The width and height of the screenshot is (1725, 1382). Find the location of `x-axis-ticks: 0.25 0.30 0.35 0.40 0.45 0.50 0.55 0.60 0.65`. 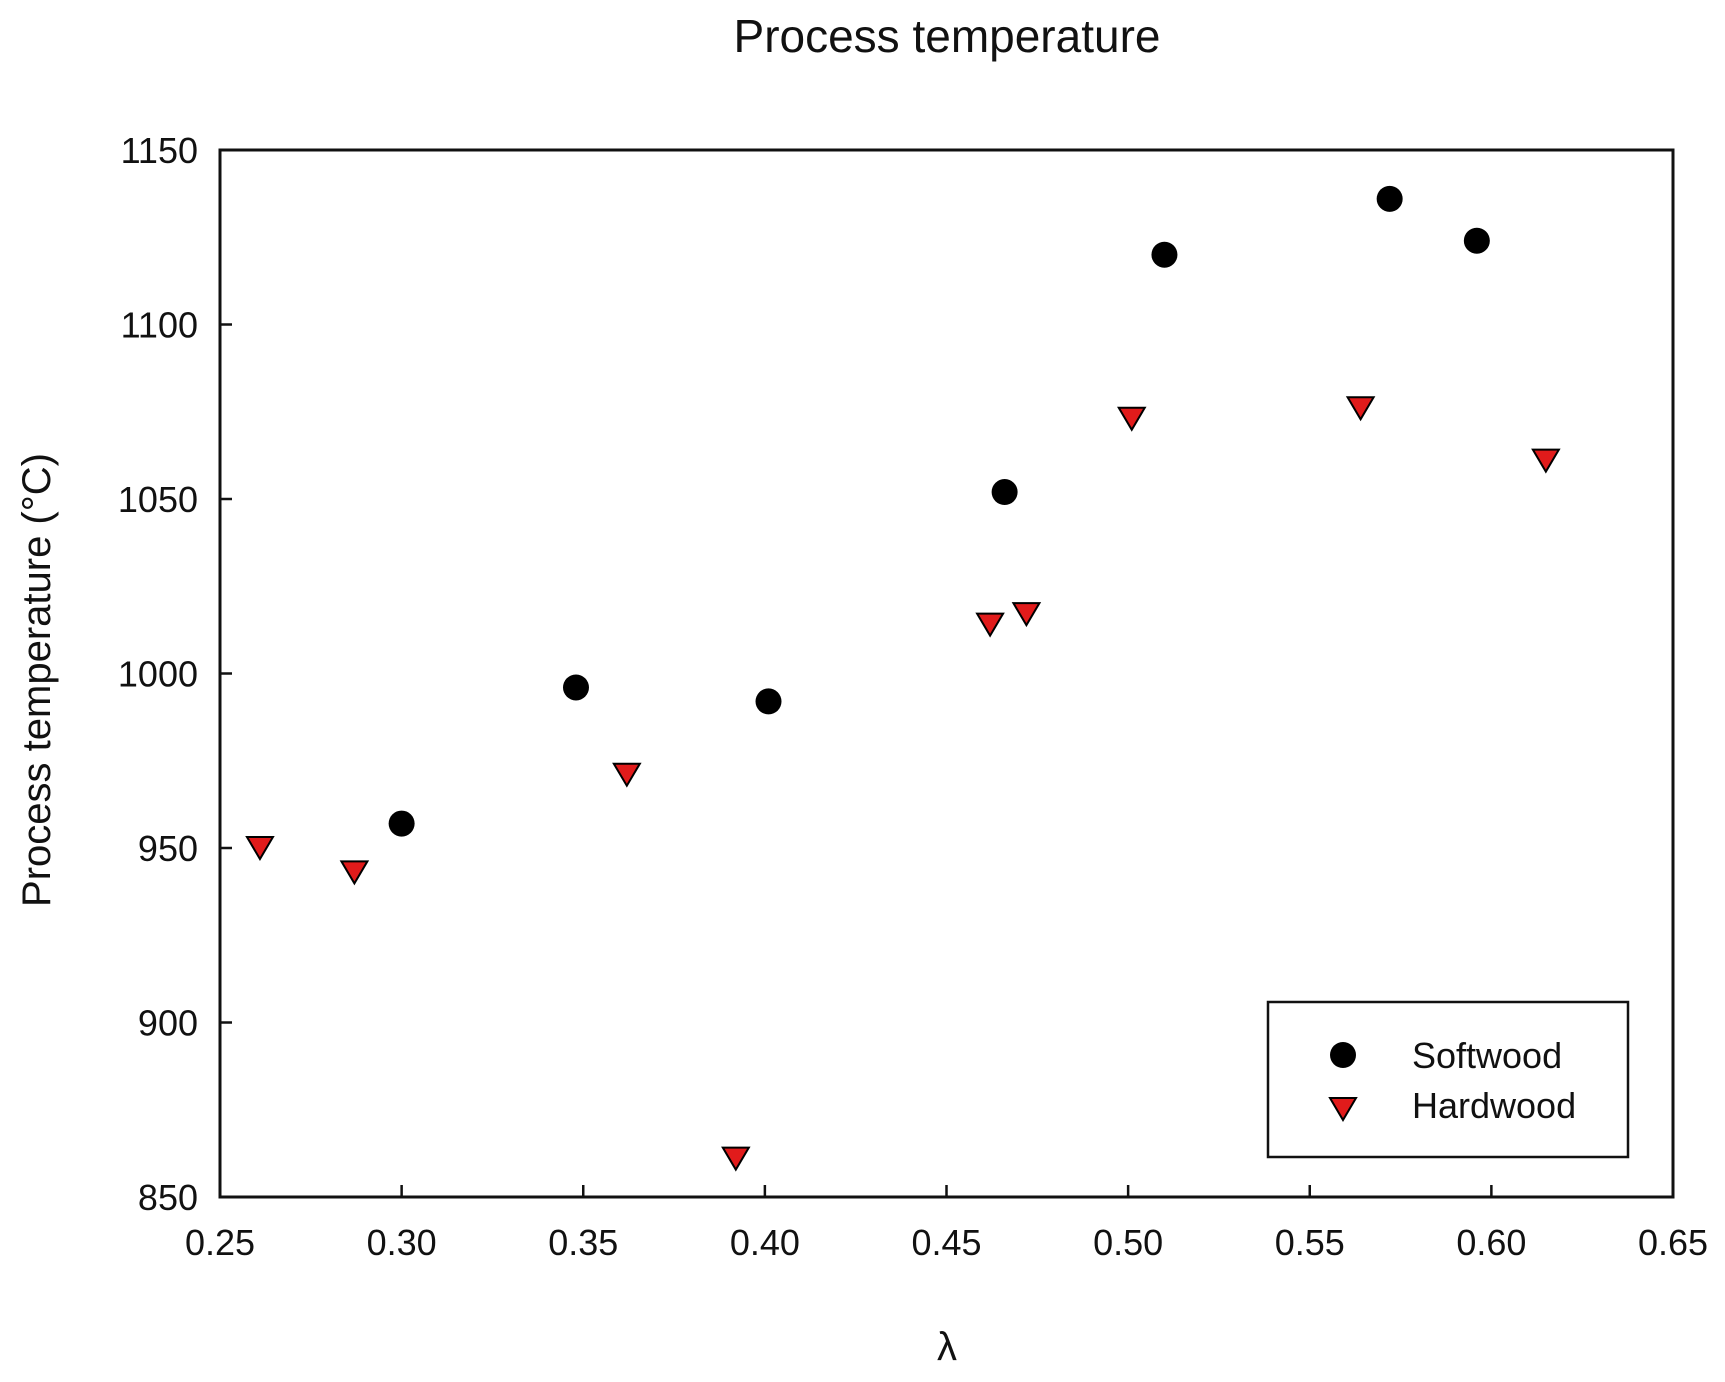

x-axis-ticks: 0.25 0.30 0.35 0.40 0.45 0.50 0.55 0.60 0.65 is located at coordinates (946, 1224).